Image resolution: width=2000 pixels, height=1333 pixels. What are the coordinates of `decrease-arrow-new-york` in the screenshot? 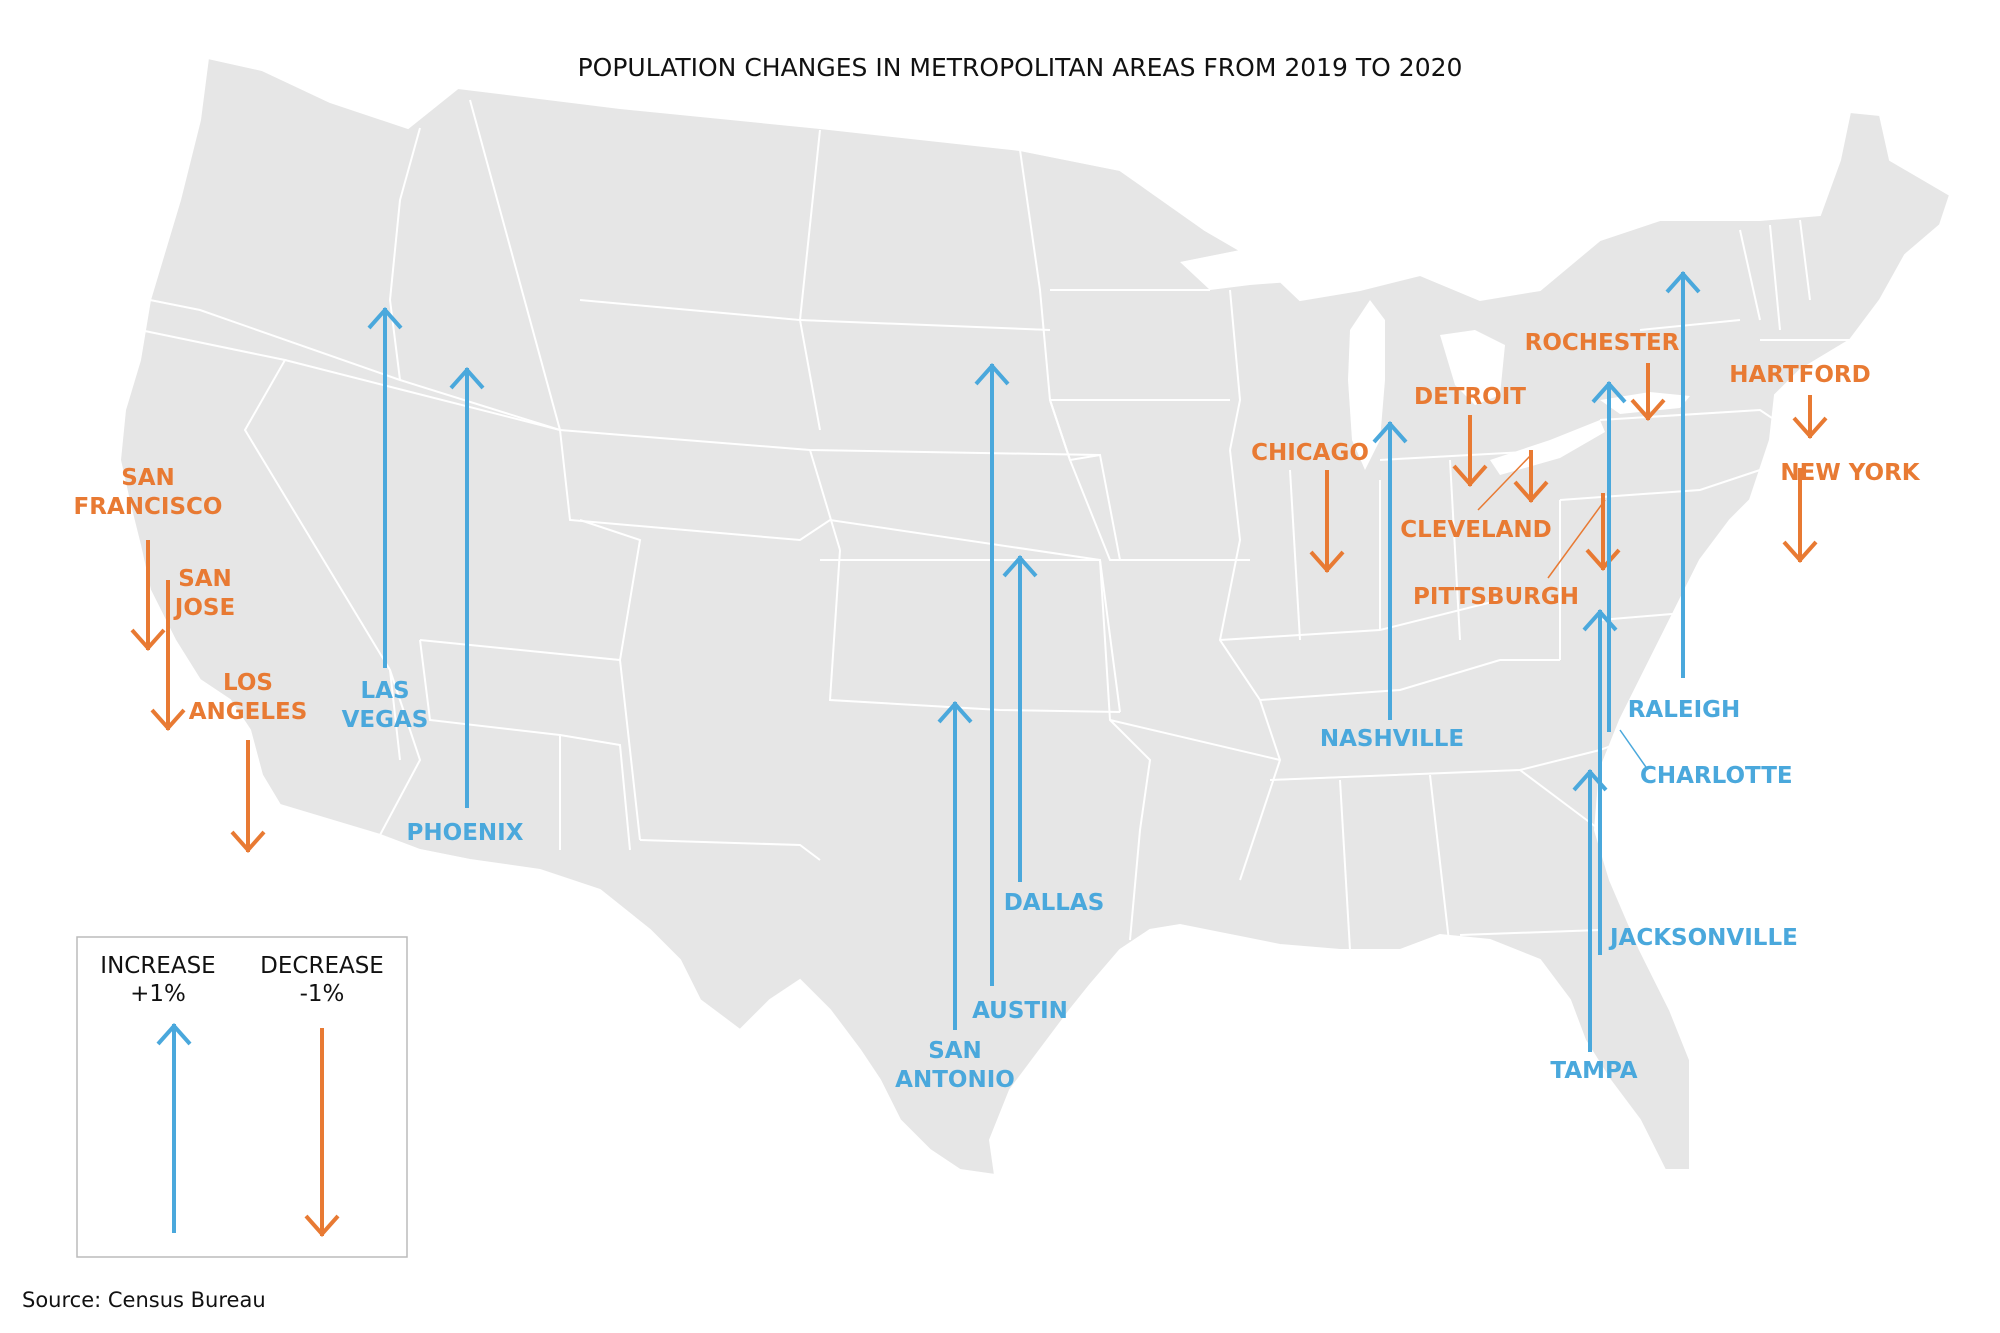 It's located at (1800, 516).